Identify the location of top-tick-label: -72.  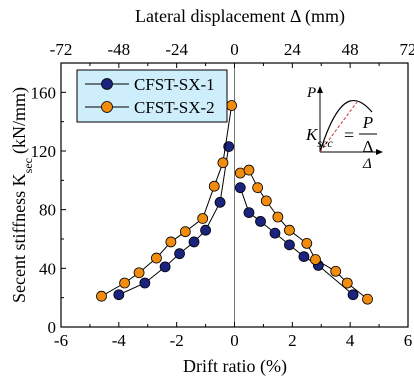
(61, 49).